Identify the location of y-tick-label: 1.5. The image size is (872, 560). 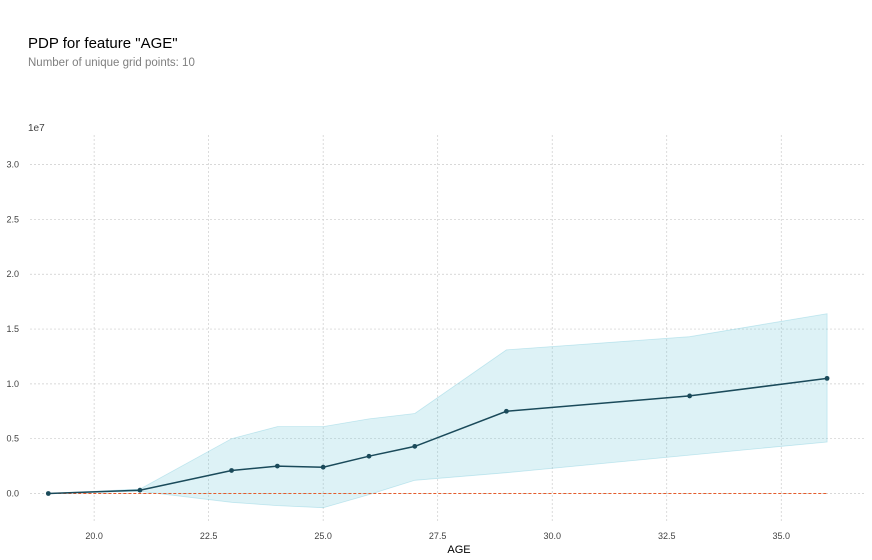
(12, 329).